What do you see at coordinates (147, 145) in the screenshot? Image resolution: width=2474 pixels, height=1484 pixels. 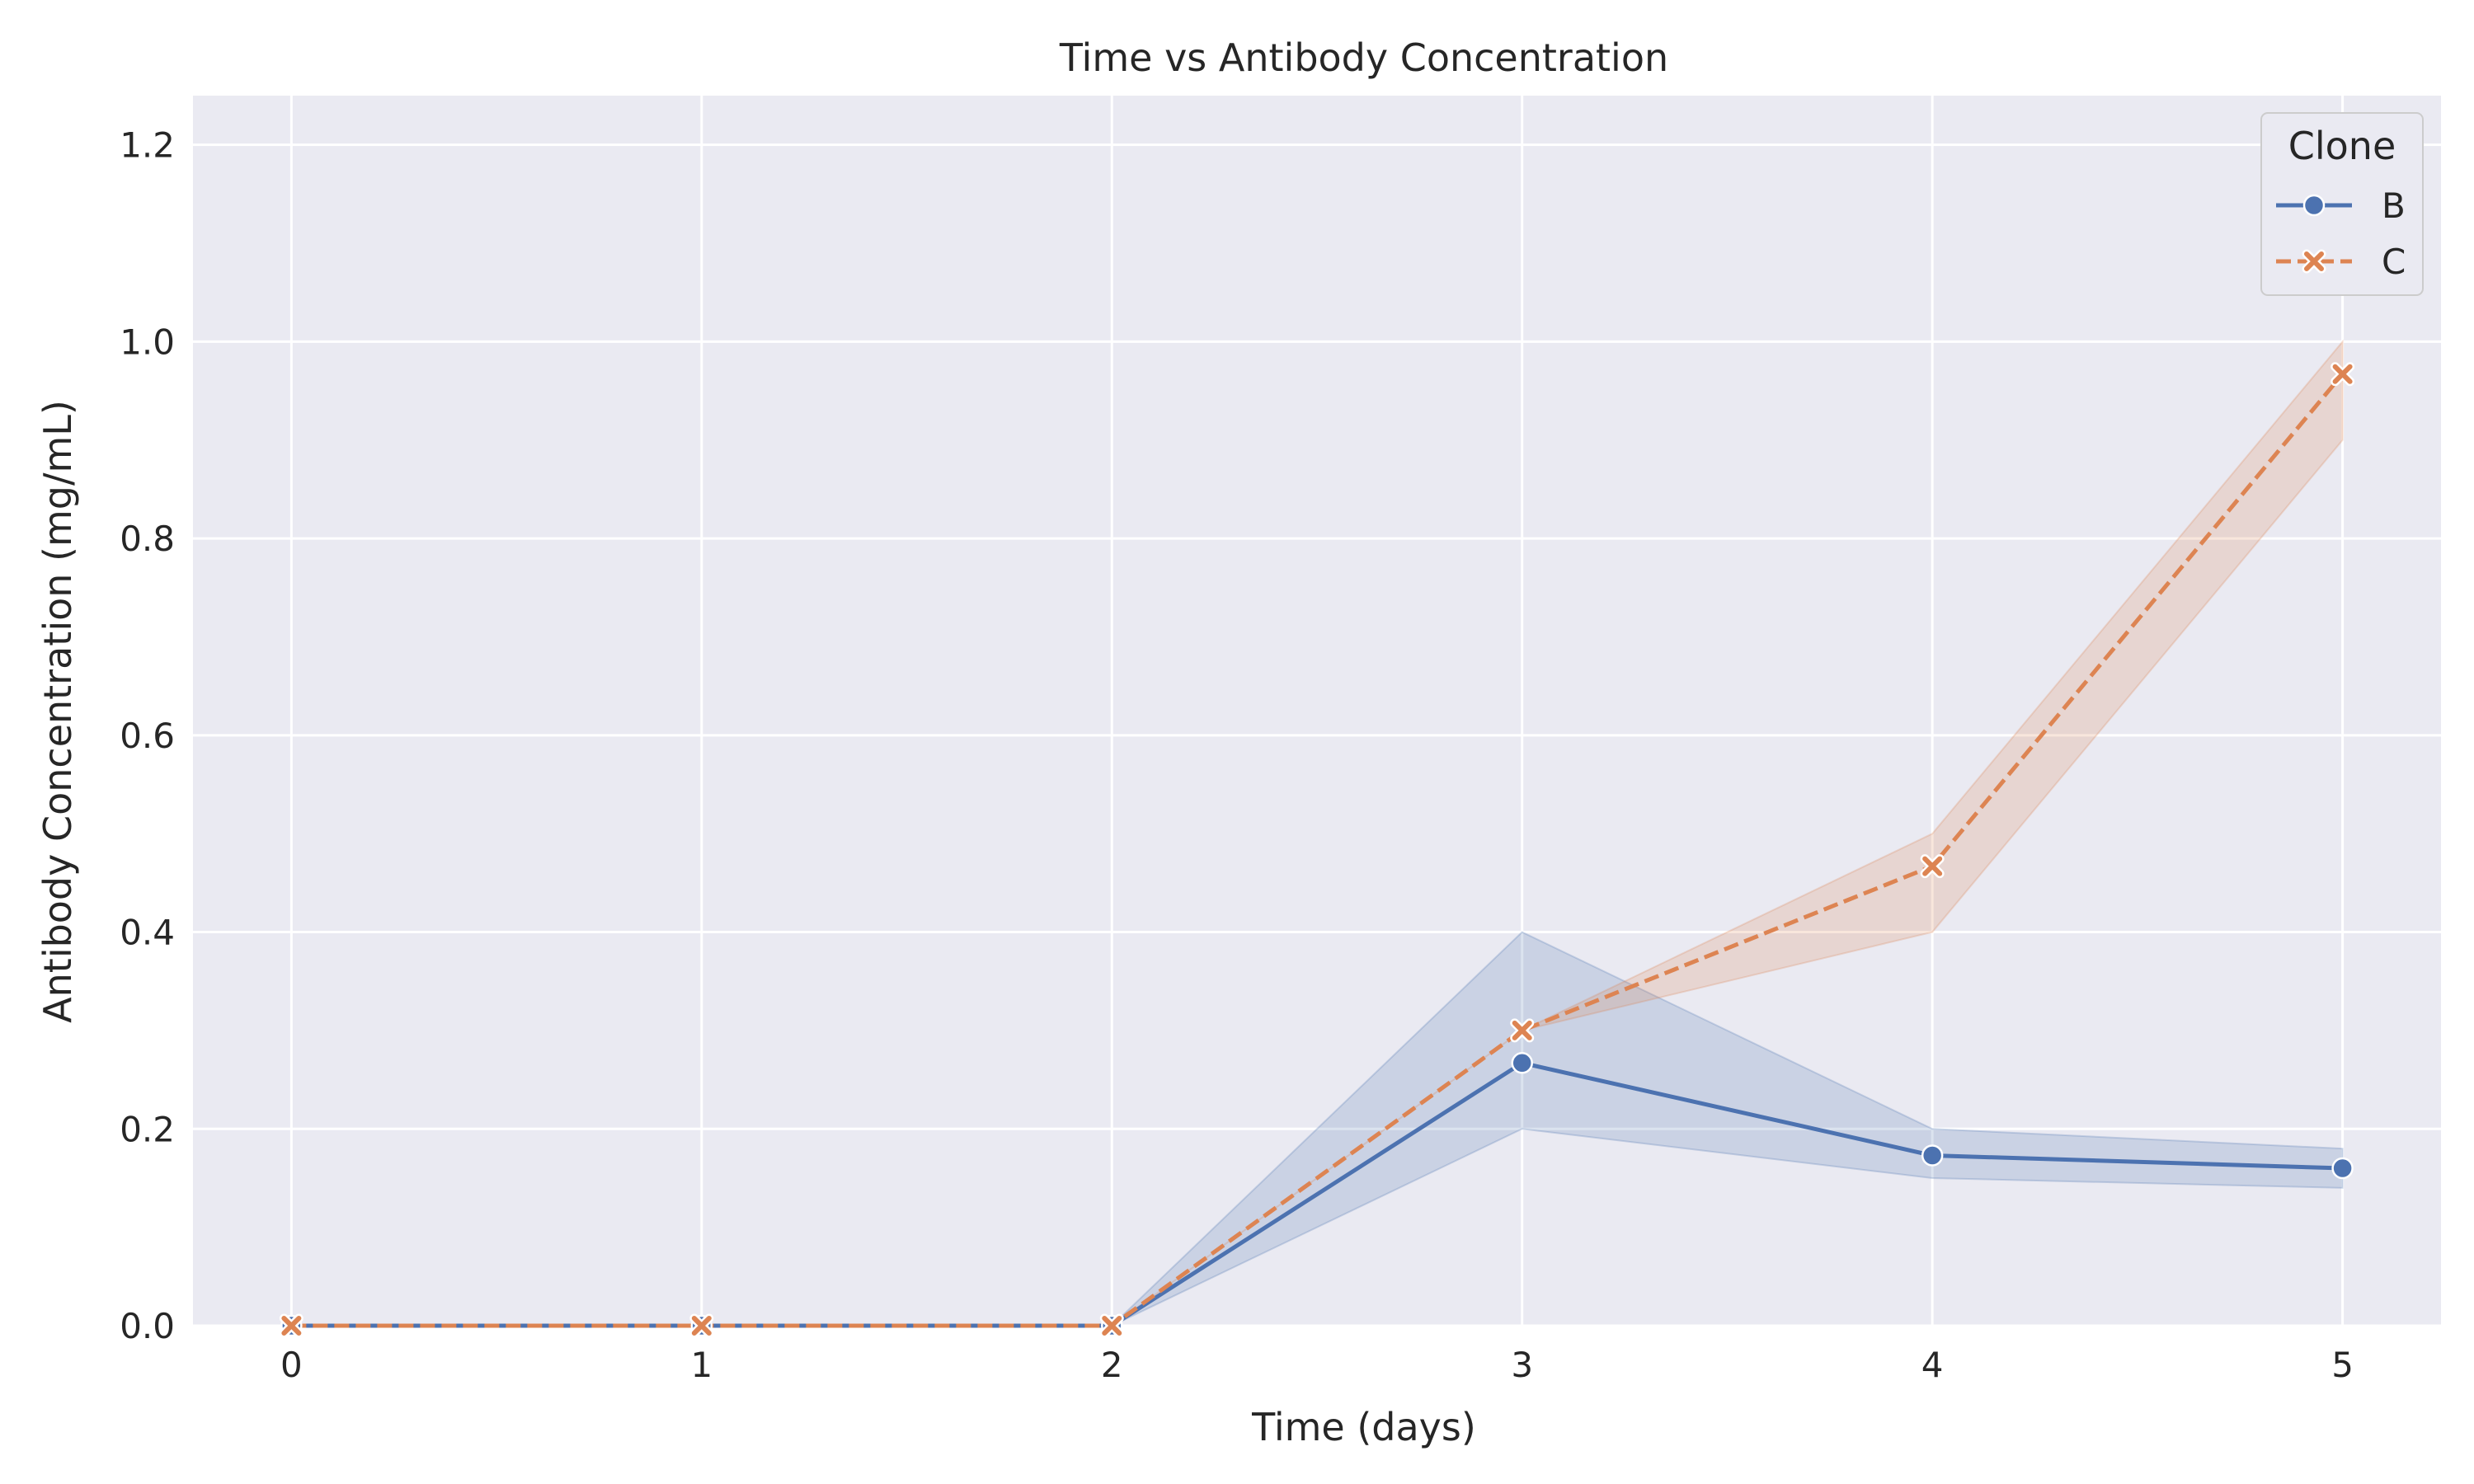 I see `y-tick-label: 1.2` at bounding box center [147, 145].